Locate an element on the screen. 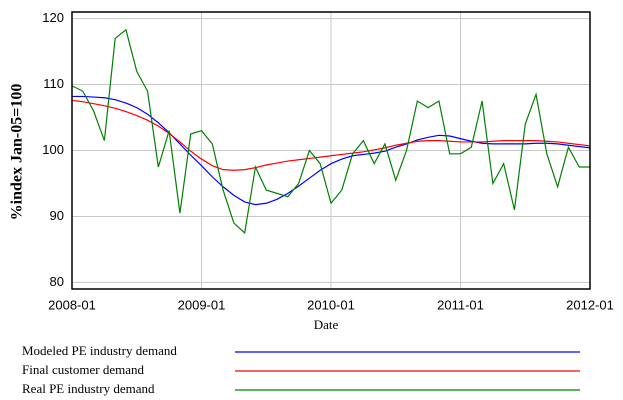 The width and height of the screenshot is (623, 400). x-tick-label: 2012-01 is located at coordinates (590, 304).